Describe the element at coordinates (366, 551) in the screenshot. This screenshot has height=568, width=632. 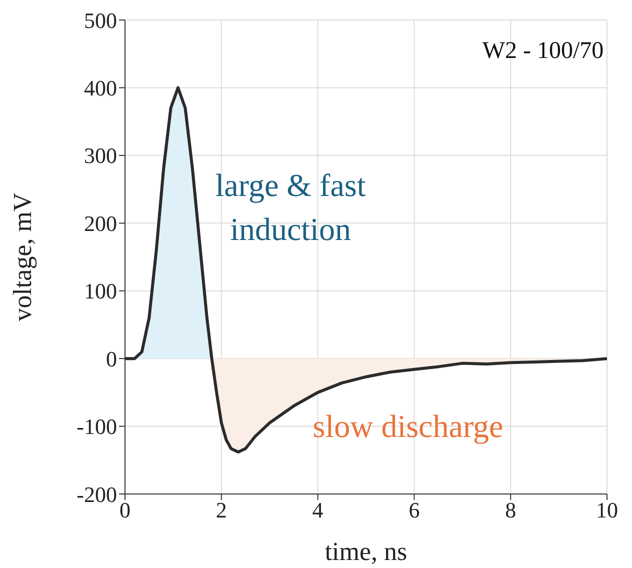
I see `x-axis-title: time, ns` at that location.